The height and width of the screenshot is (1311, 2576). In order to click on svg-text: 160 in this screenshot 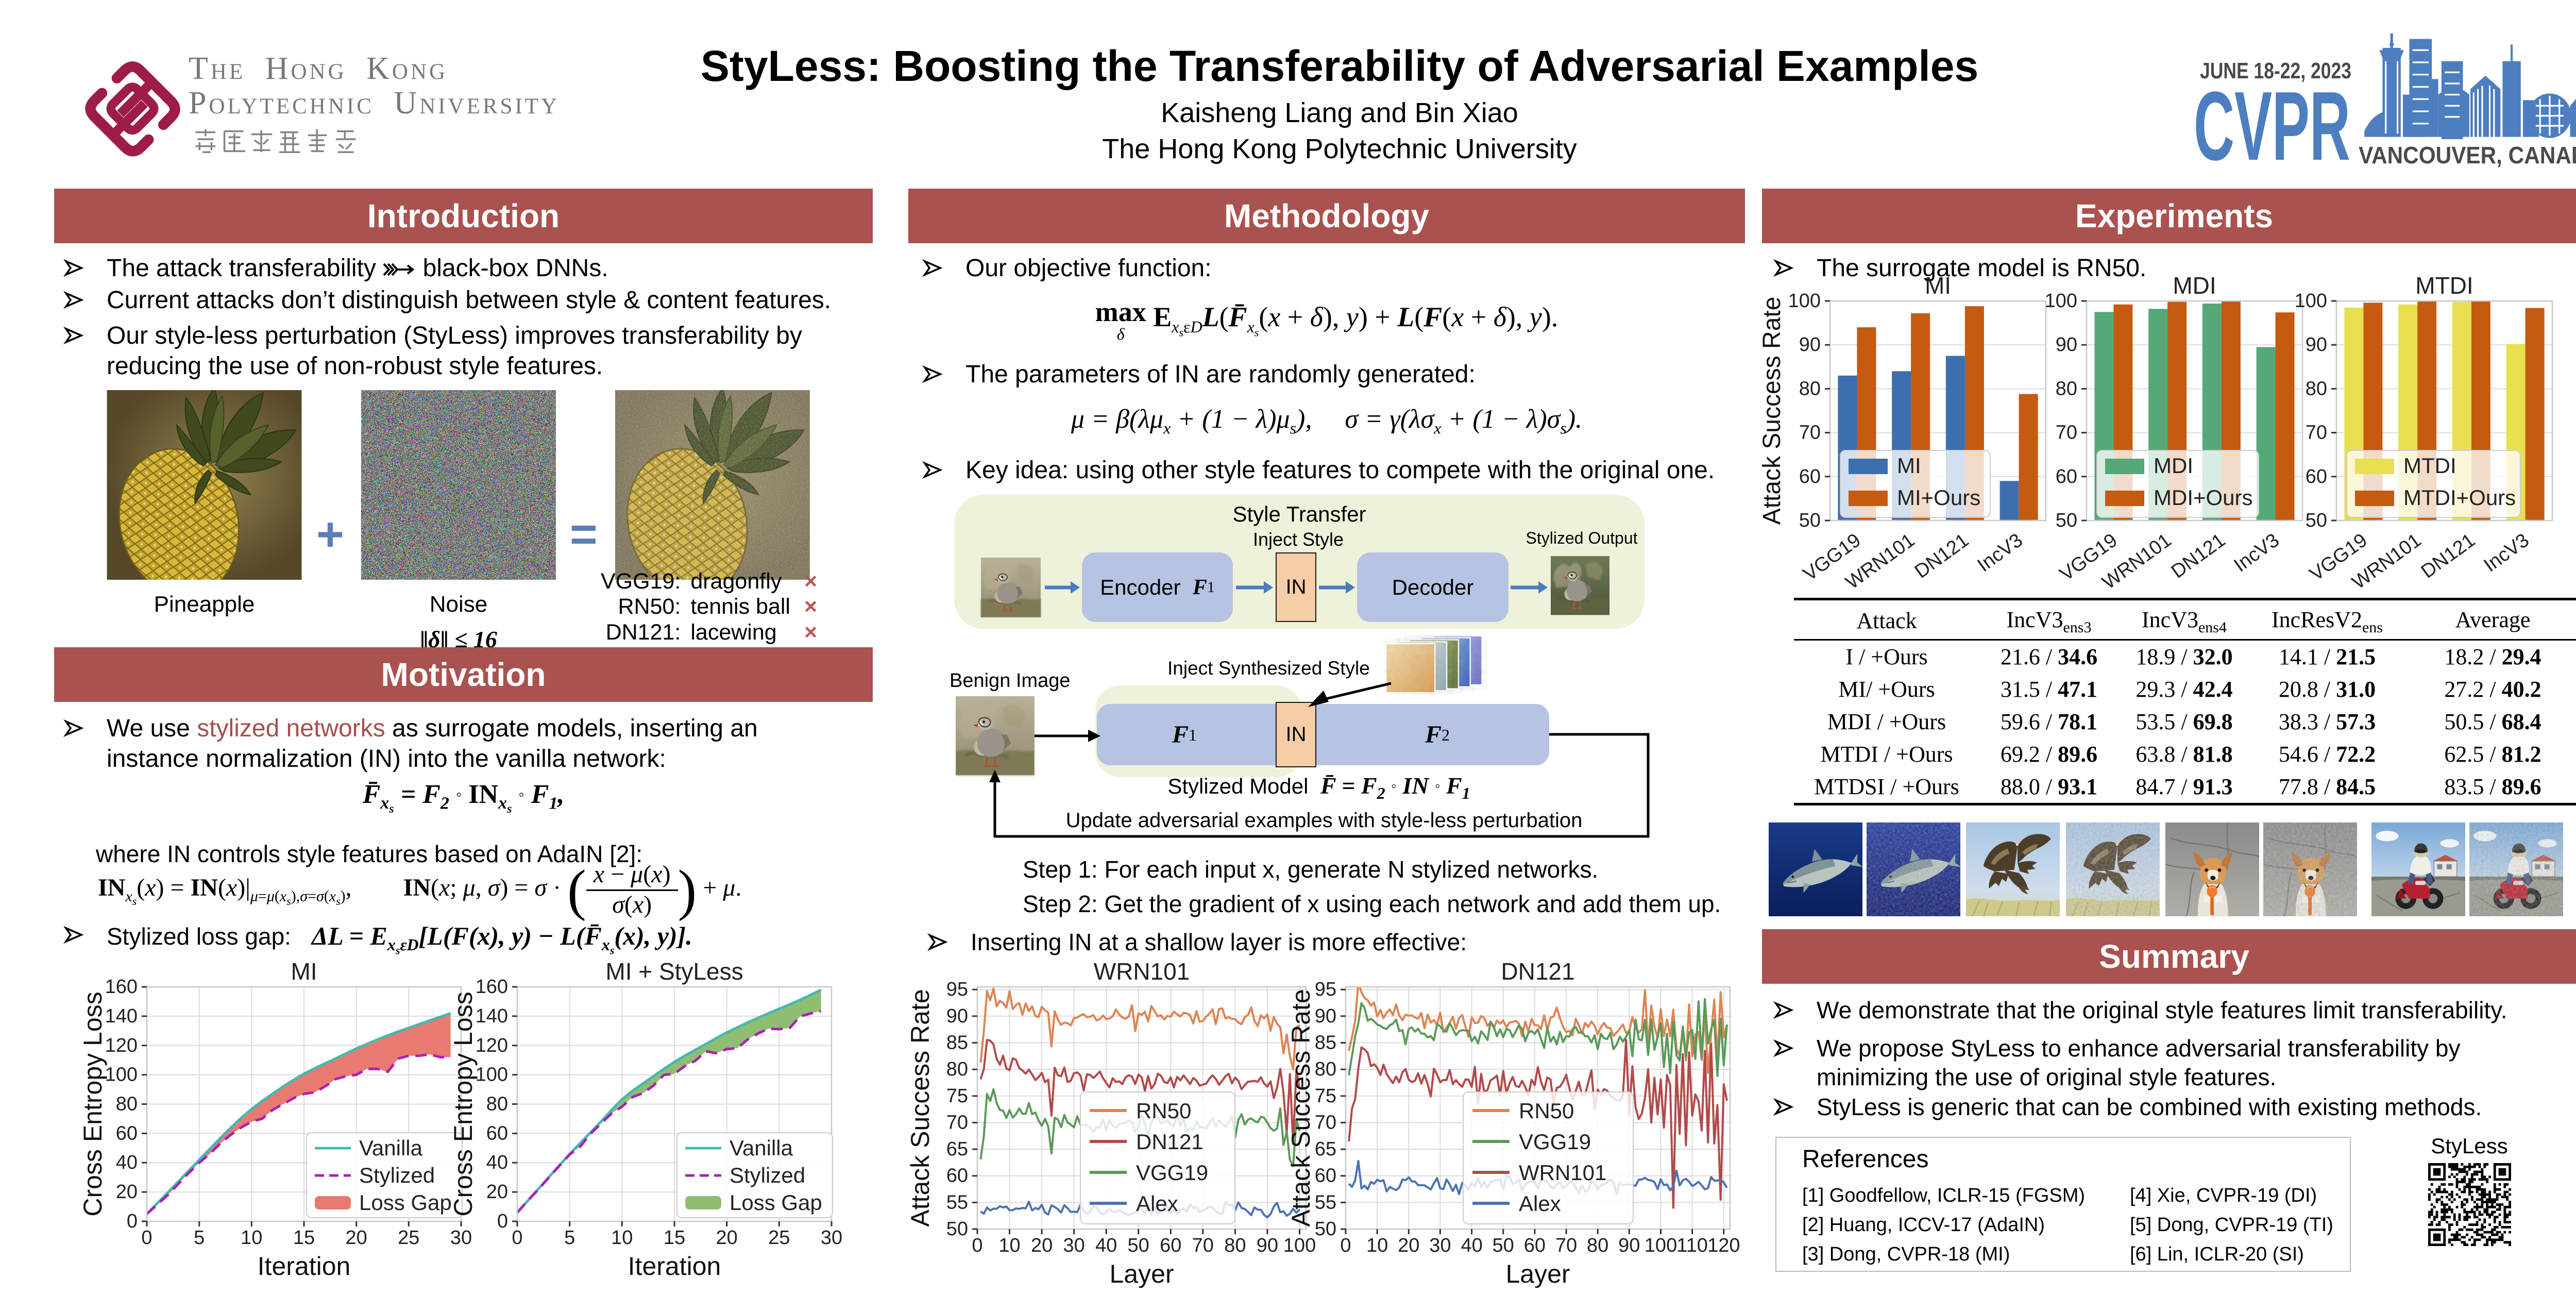, I will do `click(121, 987)`.